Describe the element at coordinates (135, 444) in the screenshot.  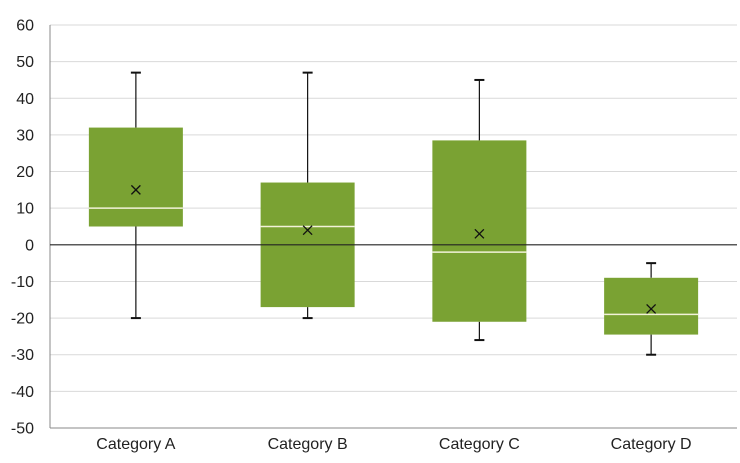
I see `x-category-label: Category A` at that location.